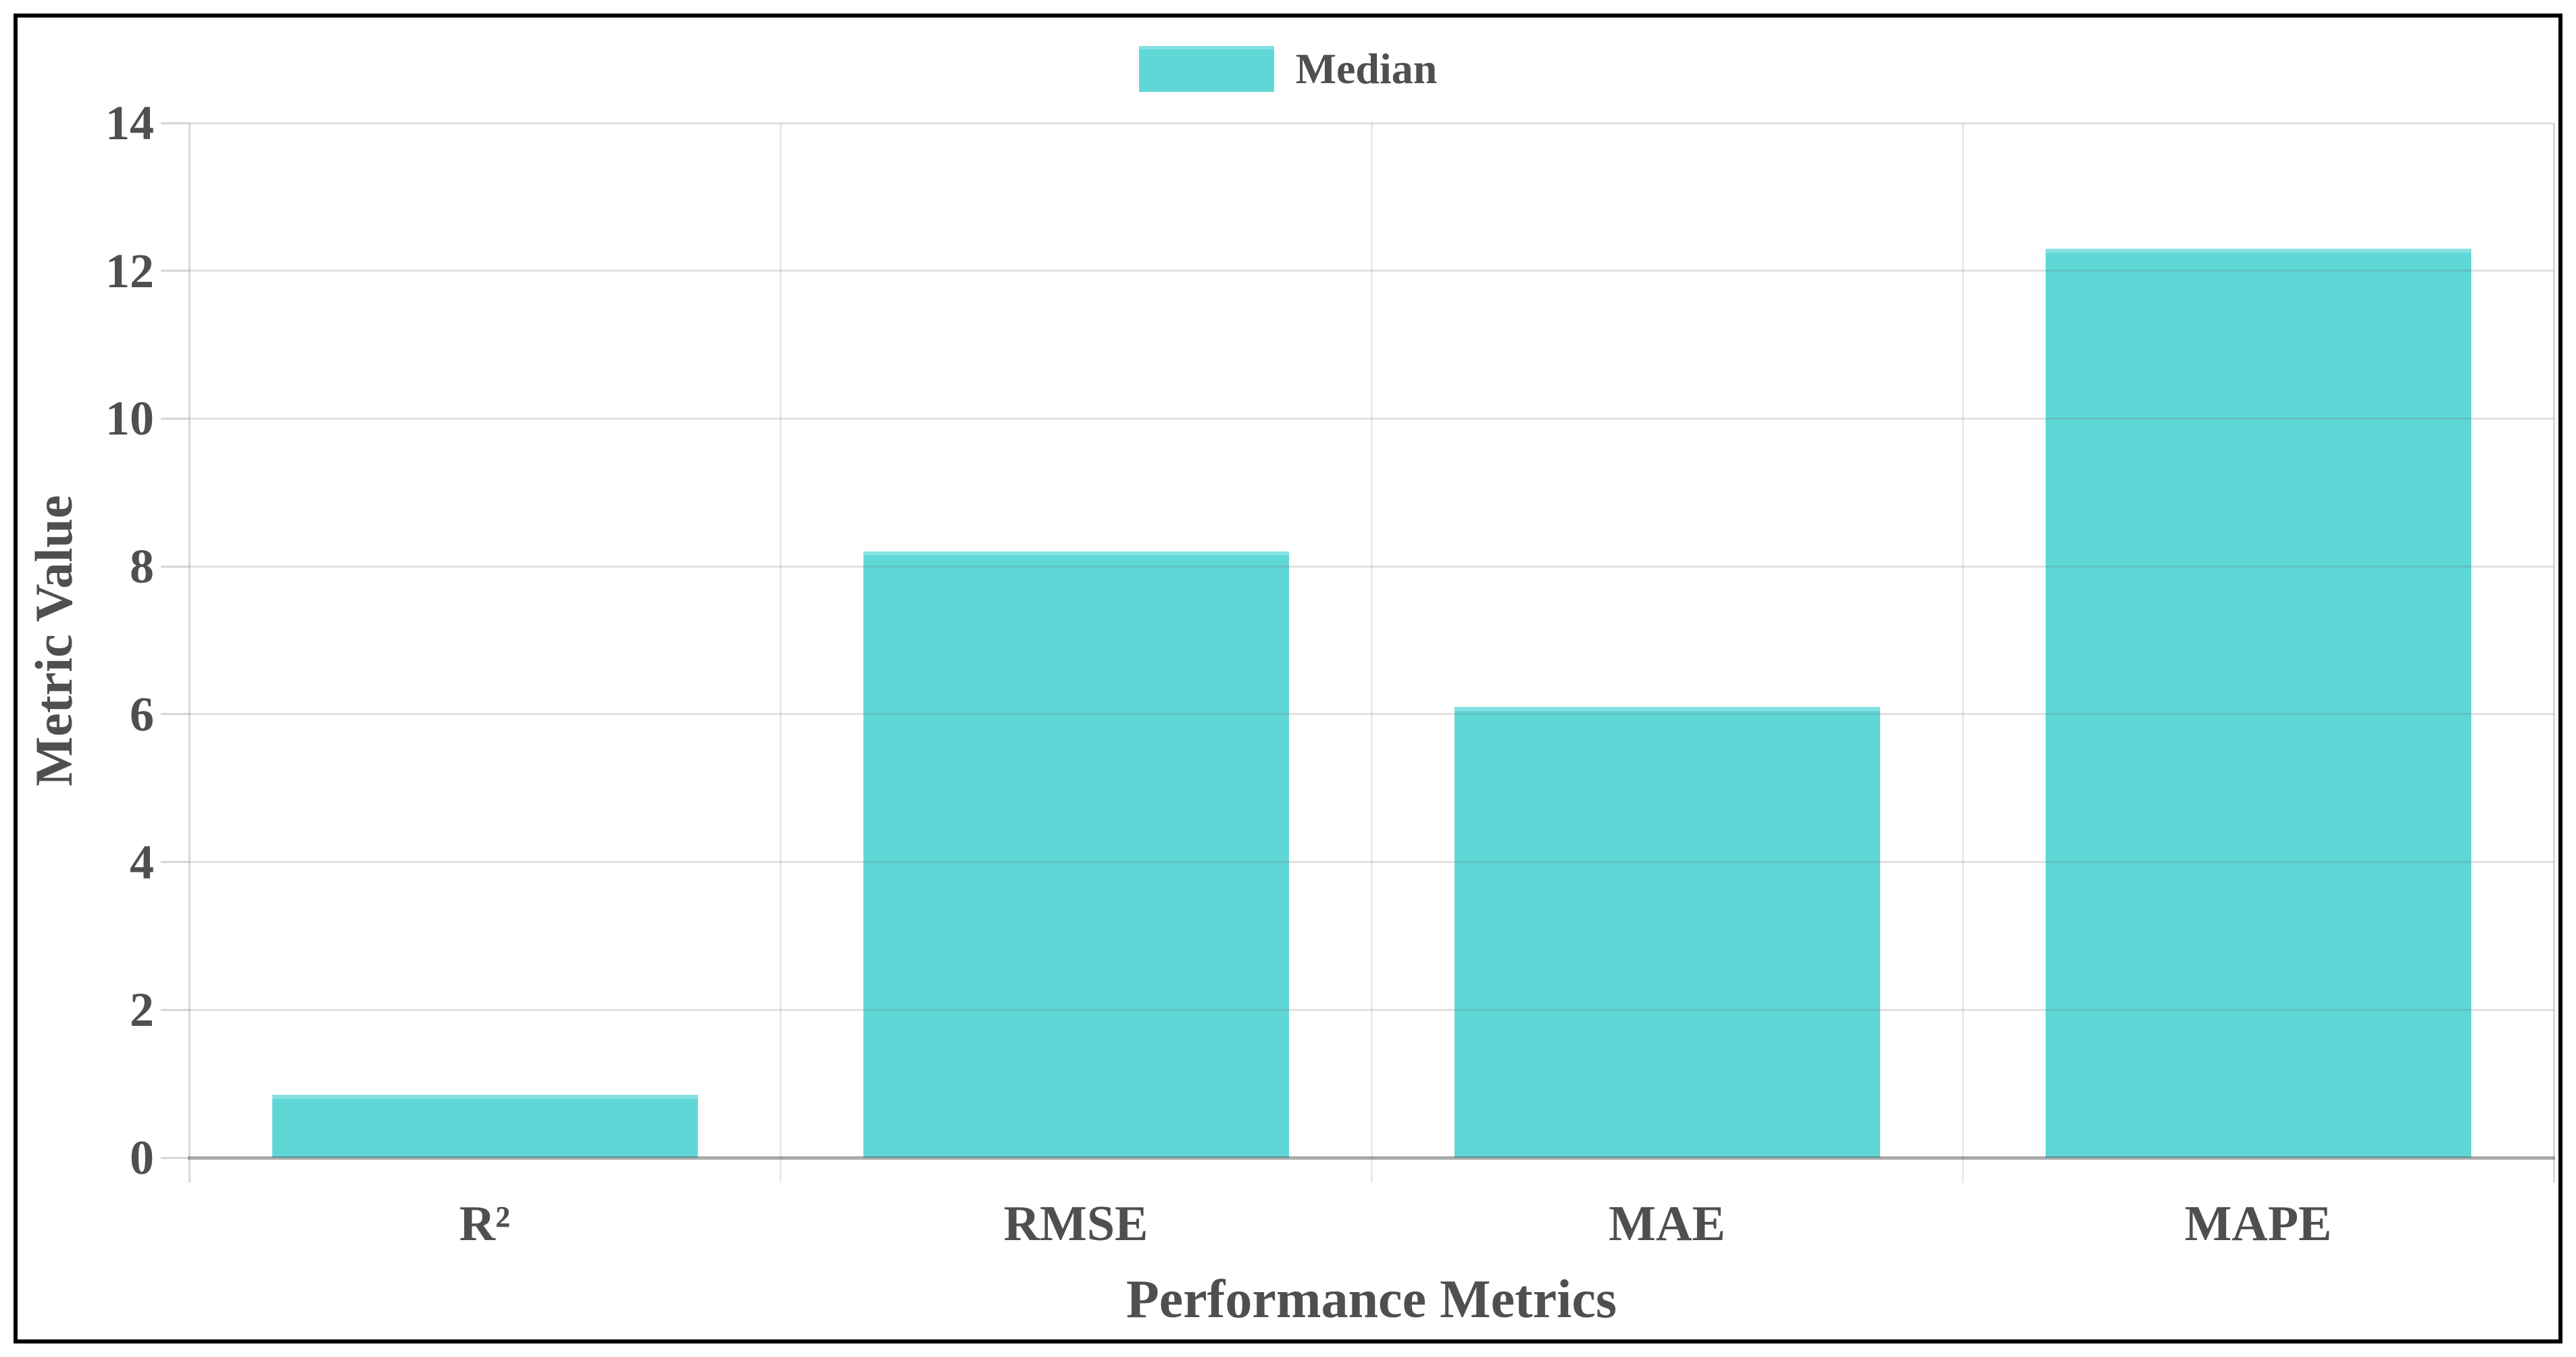 The width and height of the screenshot is (2576, 1357). Describe the element at coordinates (2553, 653) in the screenshot. I see `plot-right-border` at that location.